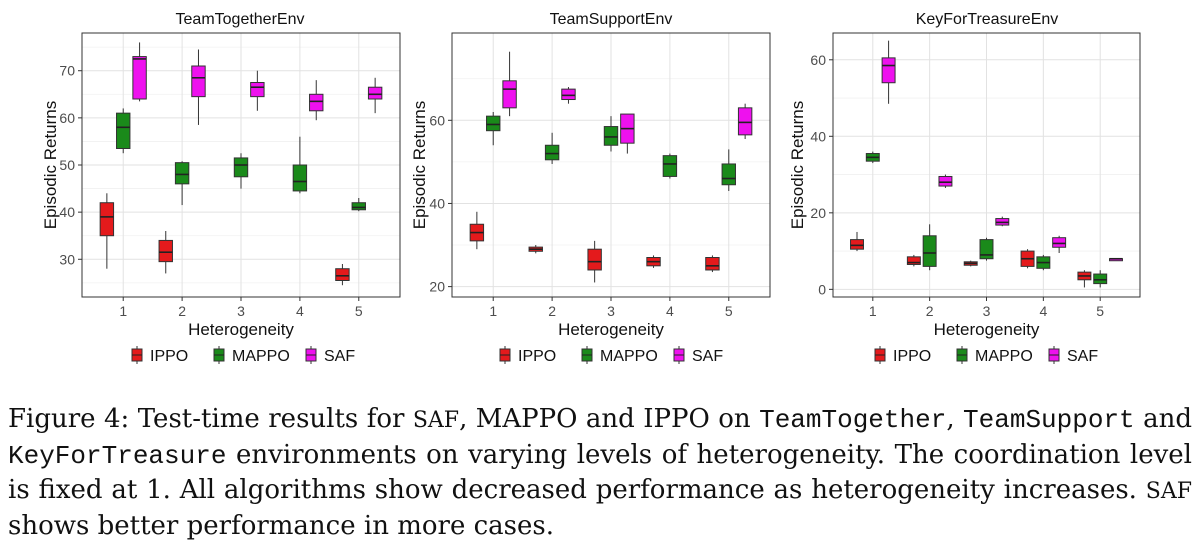 Image resolution: width=1200 pixels, height=550 pixels. Describe the element at coordinates (210, 419) in the screenshot. I see `caption-prefix: Figure 4: Test-time results for` at that location.